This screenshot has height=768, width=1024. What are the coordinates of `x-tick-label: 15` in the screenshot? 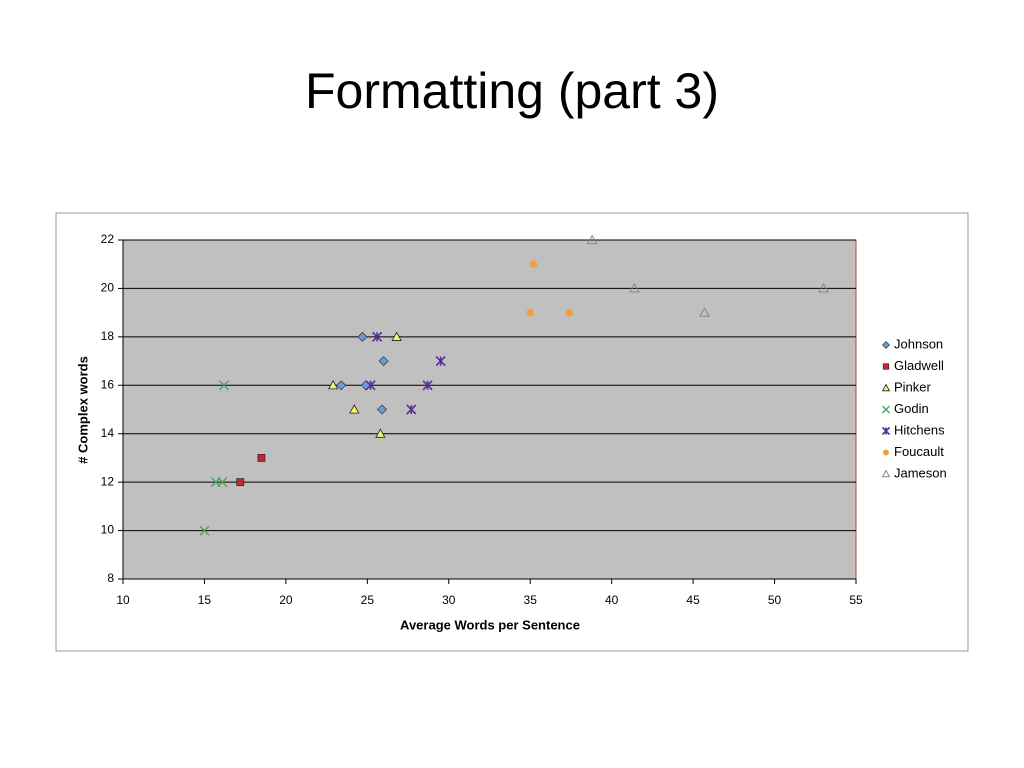 It's located at (205, 600).